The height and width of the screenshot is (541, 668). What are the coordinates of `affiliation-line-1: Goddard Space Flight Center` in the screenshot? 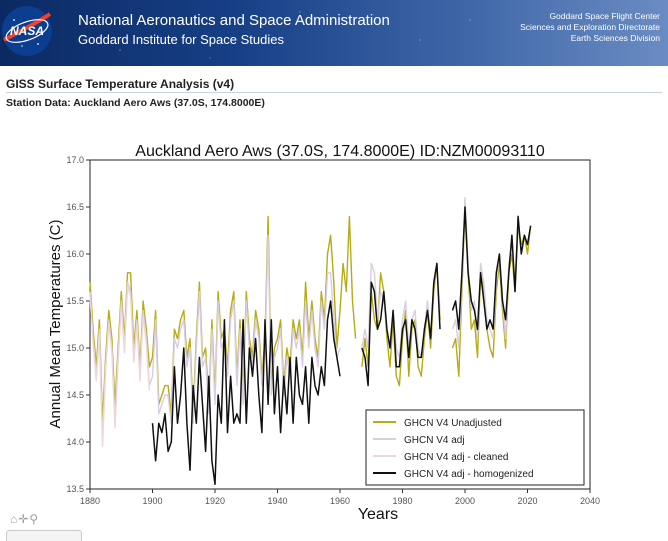 It's located at (604, 16).